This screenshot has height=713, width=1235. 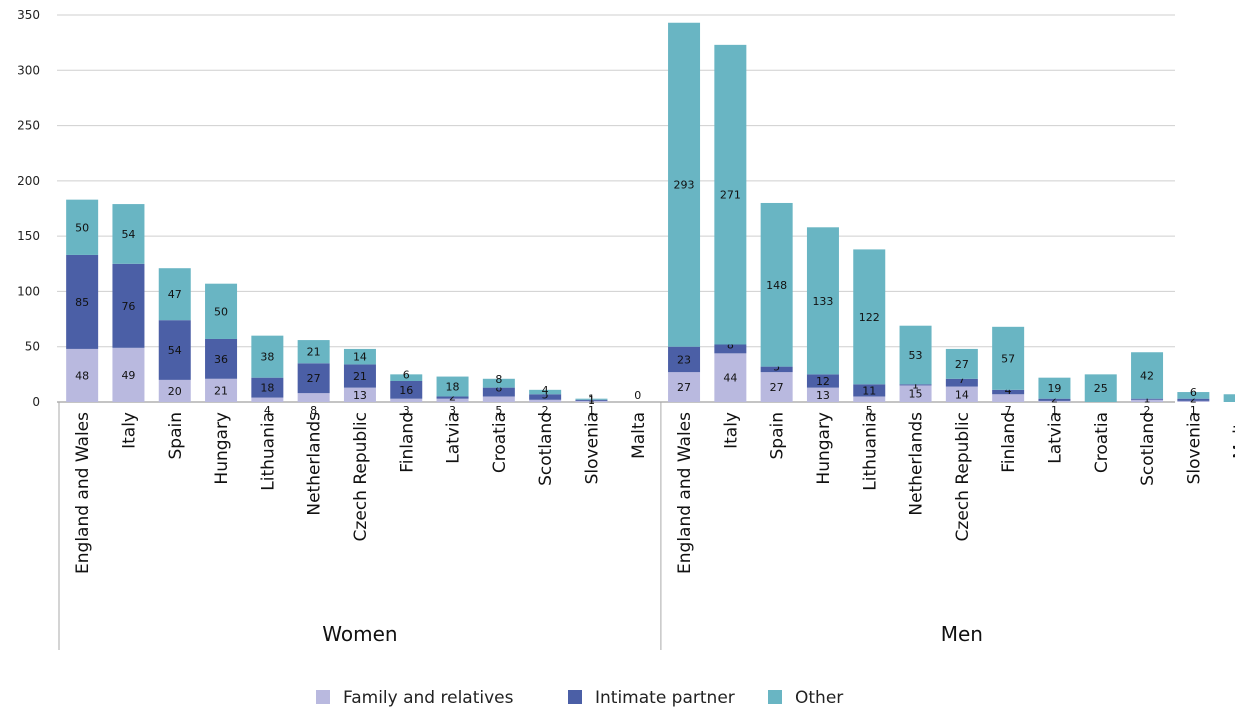 I want to click on data-label: 16, so click(x=406, y=390).